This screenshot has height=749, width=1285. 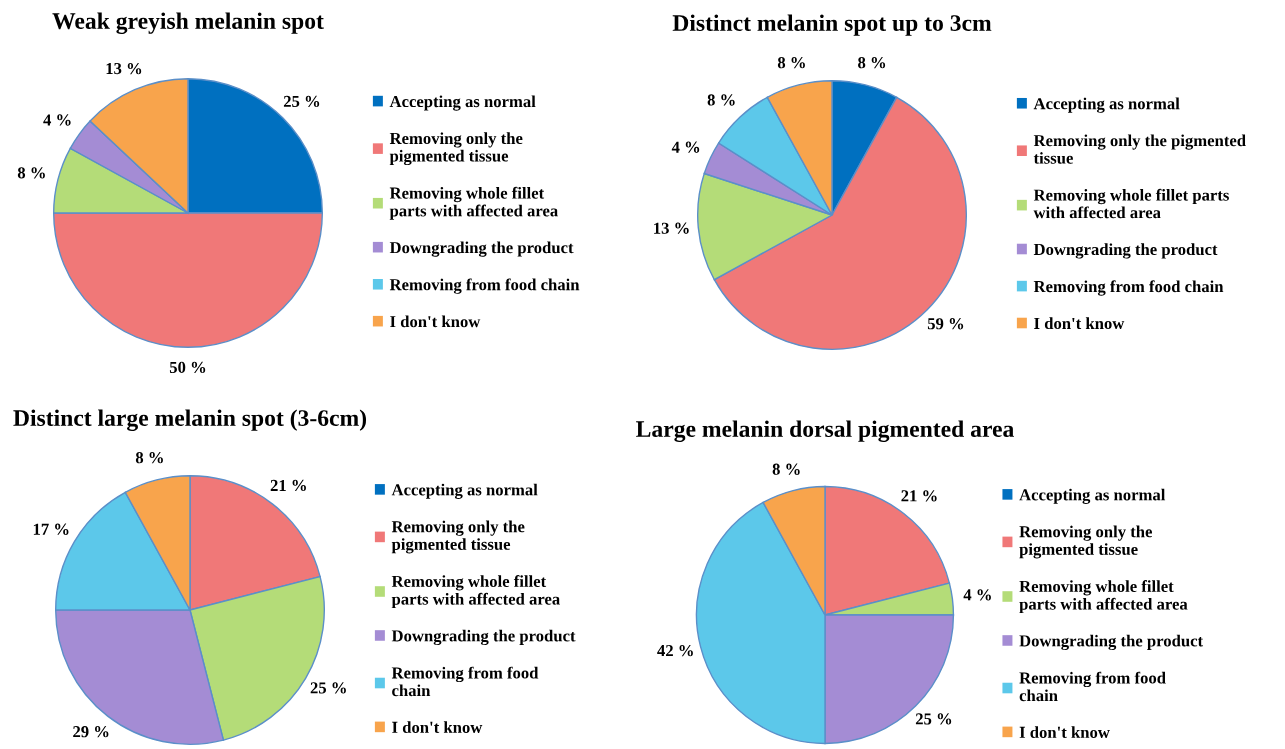 What do you see at coordinates (832, 25) in the screenshot?
I see `chart-title: Distinct melanin spot up to 3cm` at bounding box center [832, 25].